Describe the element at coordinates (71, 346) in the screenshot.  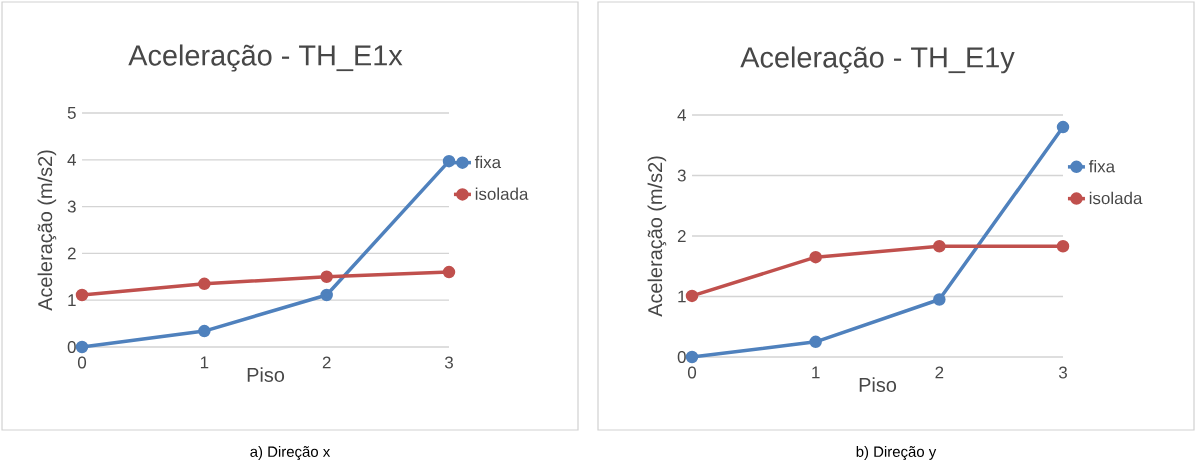
I see `y-tick-label: 0` at that location.